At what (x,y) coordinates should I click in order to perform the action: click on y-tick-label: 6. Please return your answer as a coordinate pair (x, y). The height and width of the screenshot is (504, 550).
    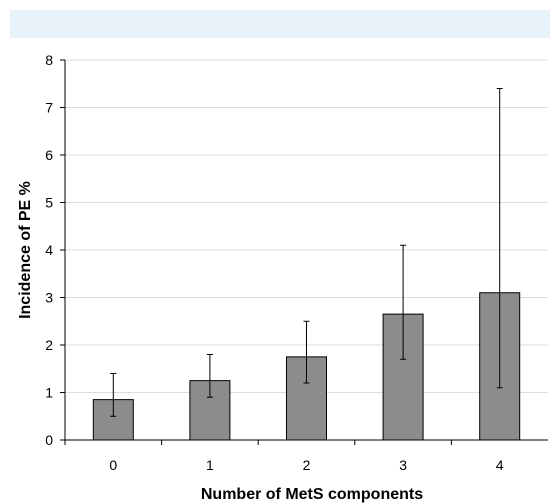
    Looking at the image, I should click on (49, 155).